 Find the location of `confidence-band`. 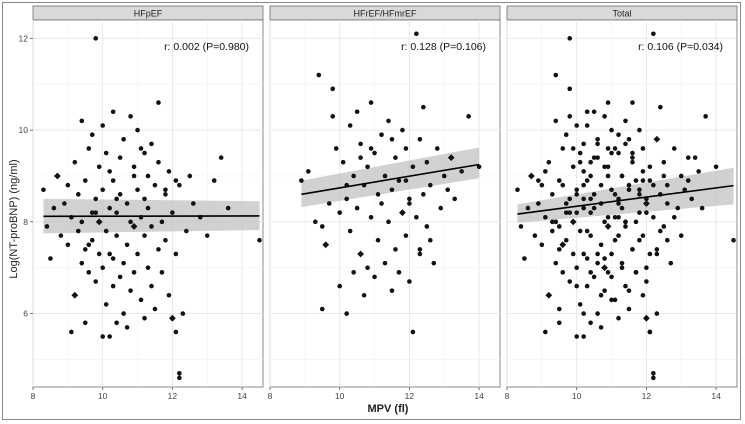

confidence-band is located at coordinates (390, 177).